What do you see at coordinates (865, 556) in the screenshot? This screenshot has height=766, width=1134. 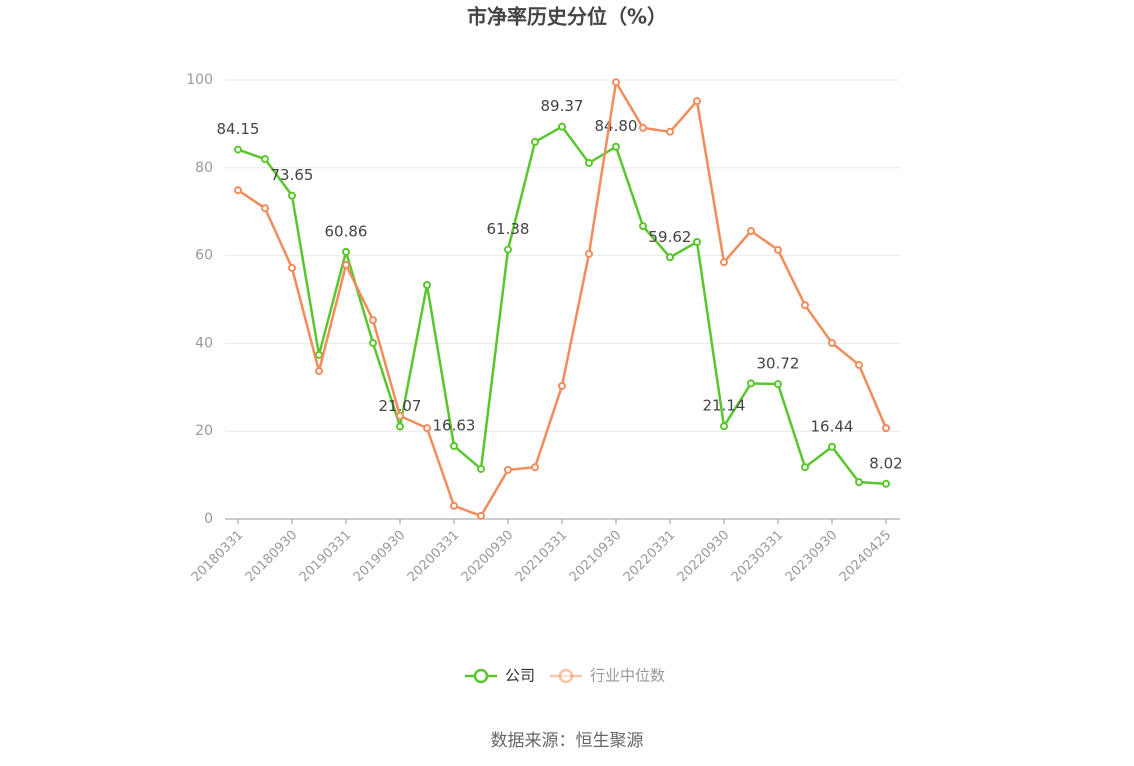 I see `x-tick-label: 20240425` at bounding box center [865, 556].